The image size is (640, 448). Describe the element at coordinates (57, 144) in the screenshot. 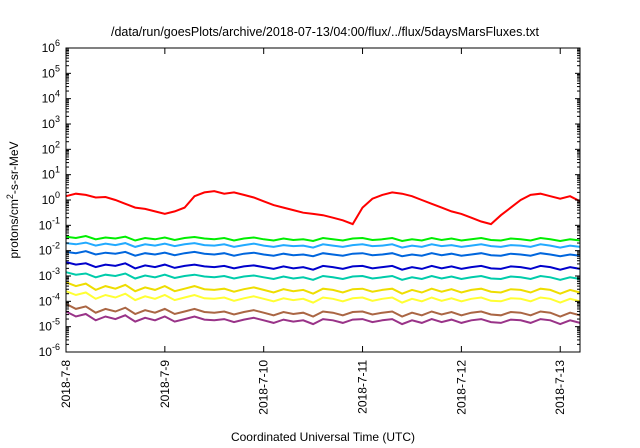

I see `y-tick-label-exponent: 2` at that location.